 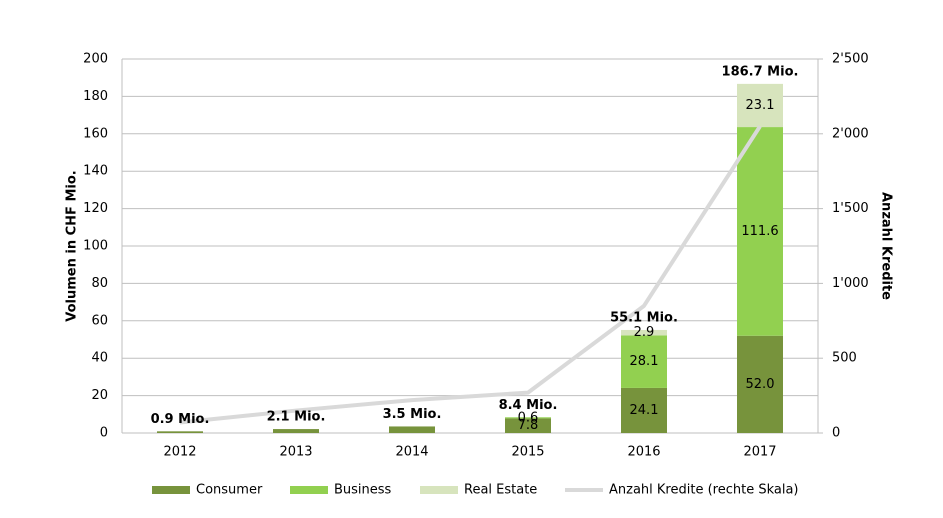 What do you see at coordinates (95, 133) in the screenshot?
I see `y-tick-label: 160` at bounding box center [95, 133].